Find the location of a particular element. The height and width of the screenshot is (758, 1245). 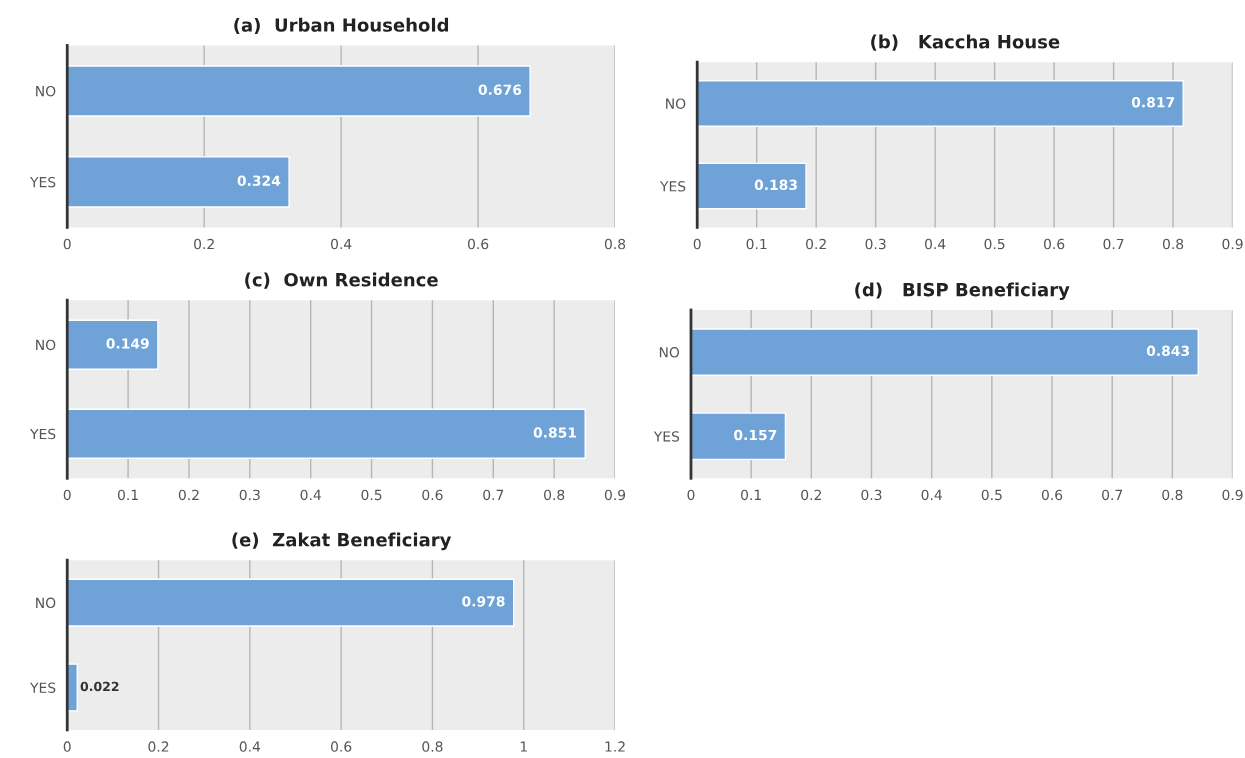

data-label: 0.817 is located at coordinates (1153, 102).